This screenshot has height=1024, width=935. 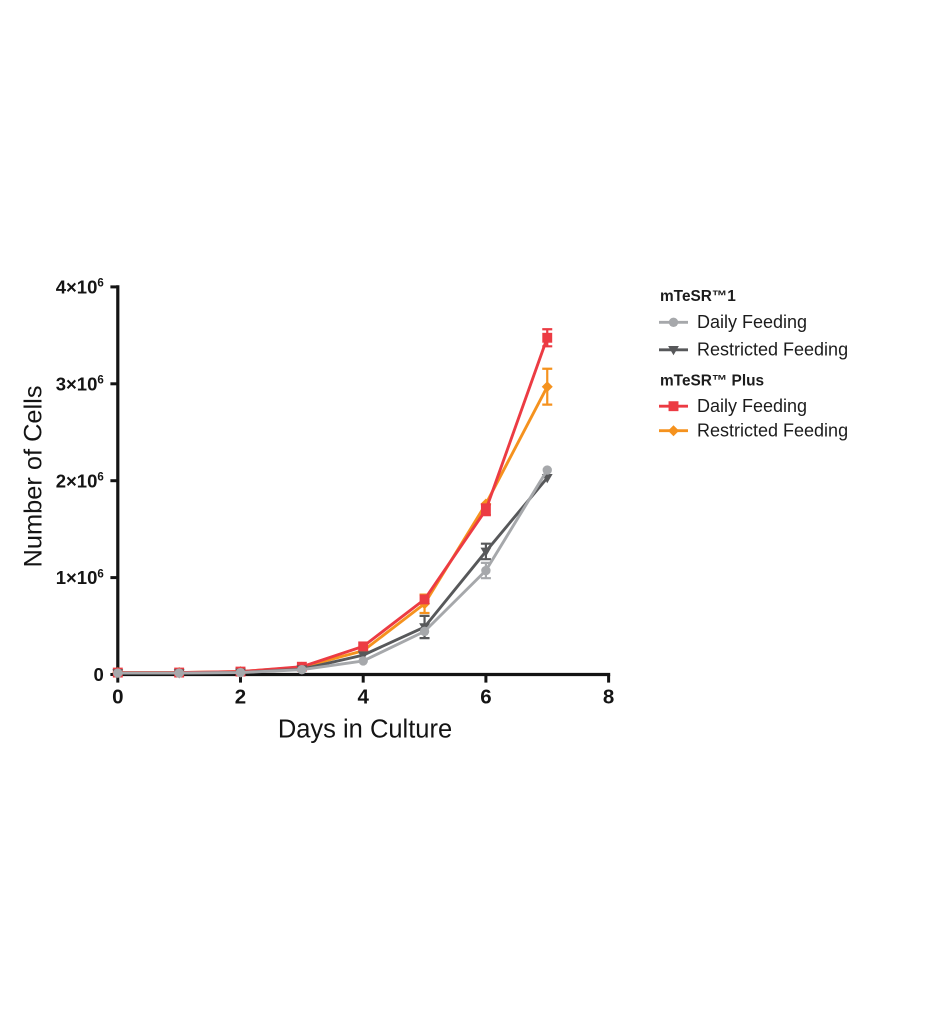 What do you see at coordinates (80, 480) in the screenshot?
I see `svg-text: 2×106` at bounding box center [80, 480].